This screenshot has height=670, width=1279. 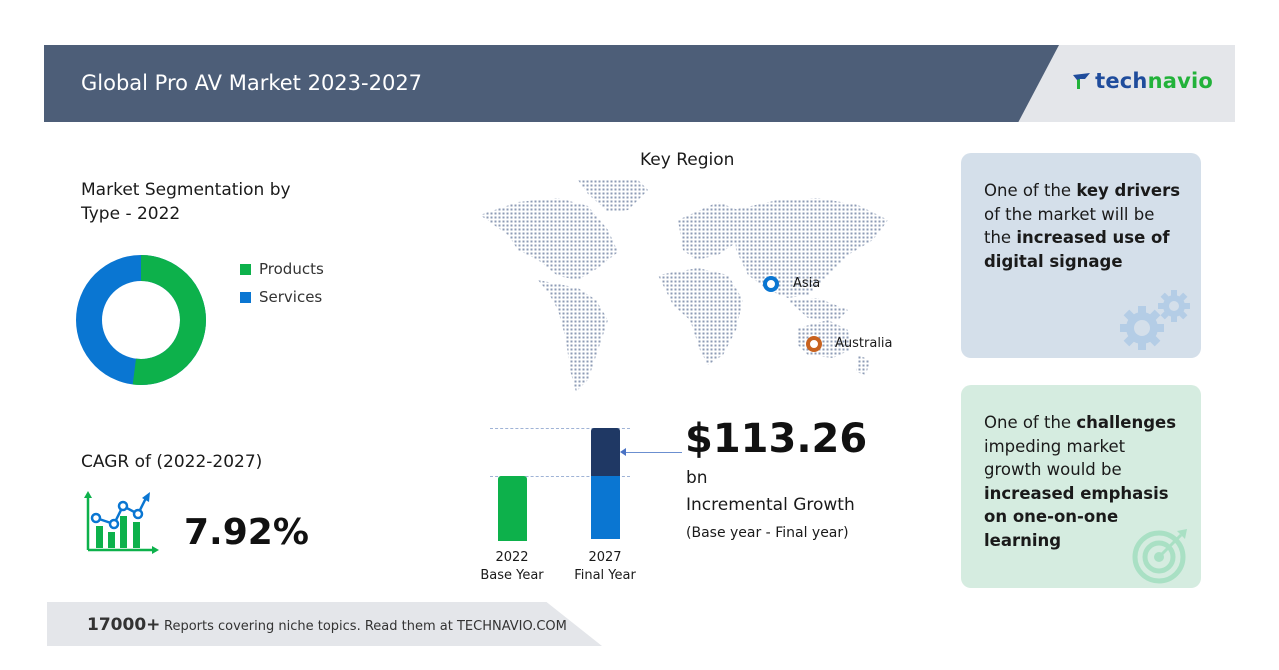 I want to click on drivers-text-driver: increased use of digital signage, so click(x=1077, y=249).